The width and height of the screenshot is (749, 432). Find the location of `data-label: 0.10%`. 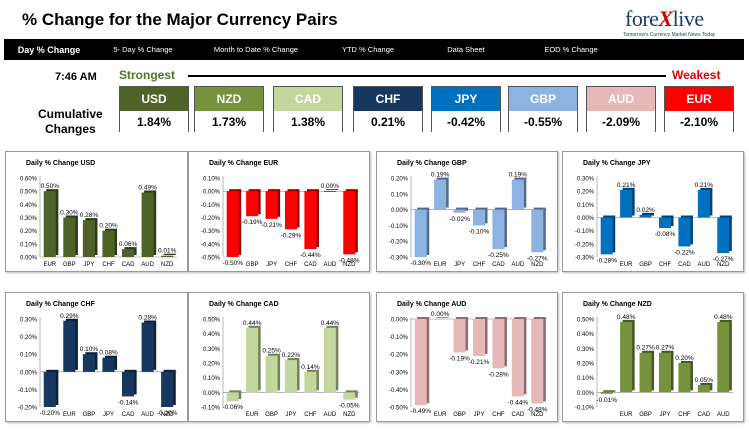

data-label: 0.10% is located at coordinates (89, 349).